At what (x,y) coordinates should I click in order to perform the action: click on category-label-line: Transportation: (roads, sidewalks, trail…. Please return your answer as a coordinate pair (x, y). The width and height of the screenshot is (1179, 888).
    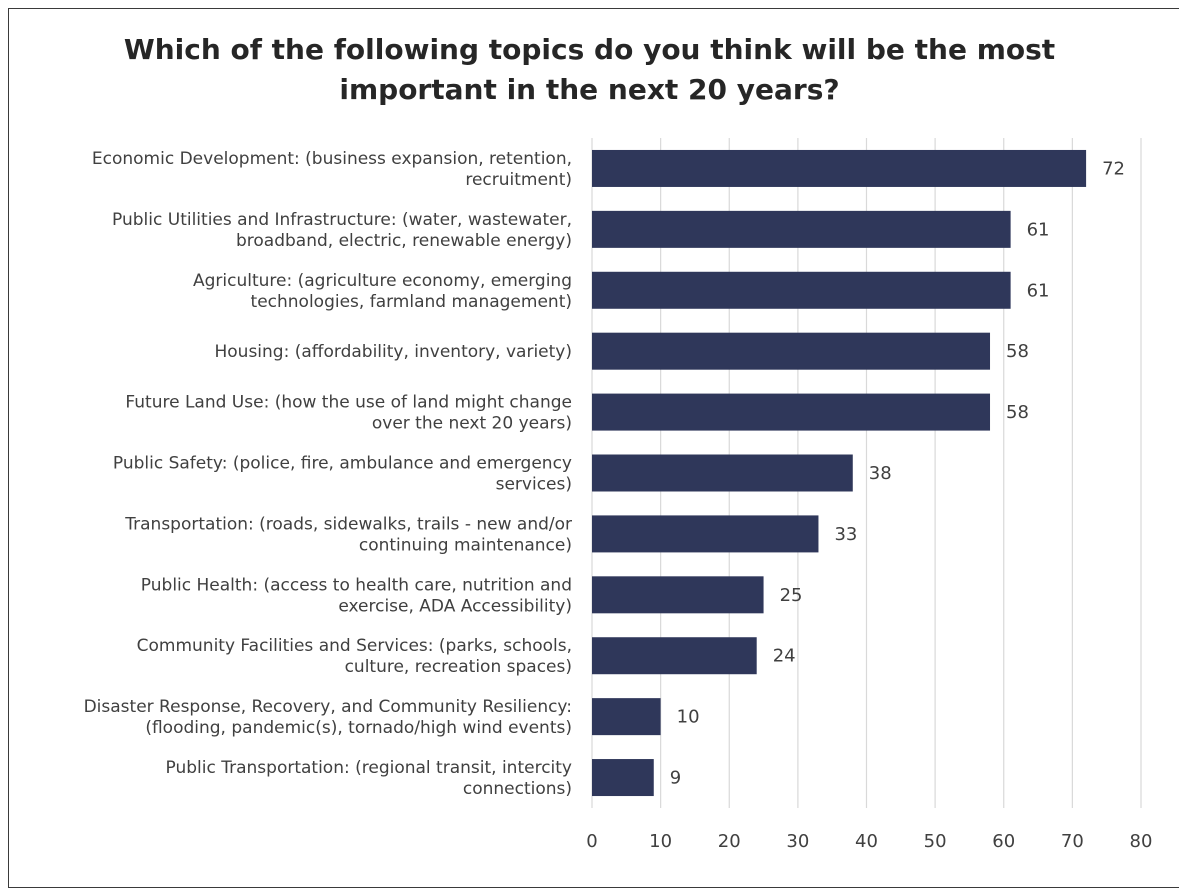
    Looking at the image, I should click on (348, 524).